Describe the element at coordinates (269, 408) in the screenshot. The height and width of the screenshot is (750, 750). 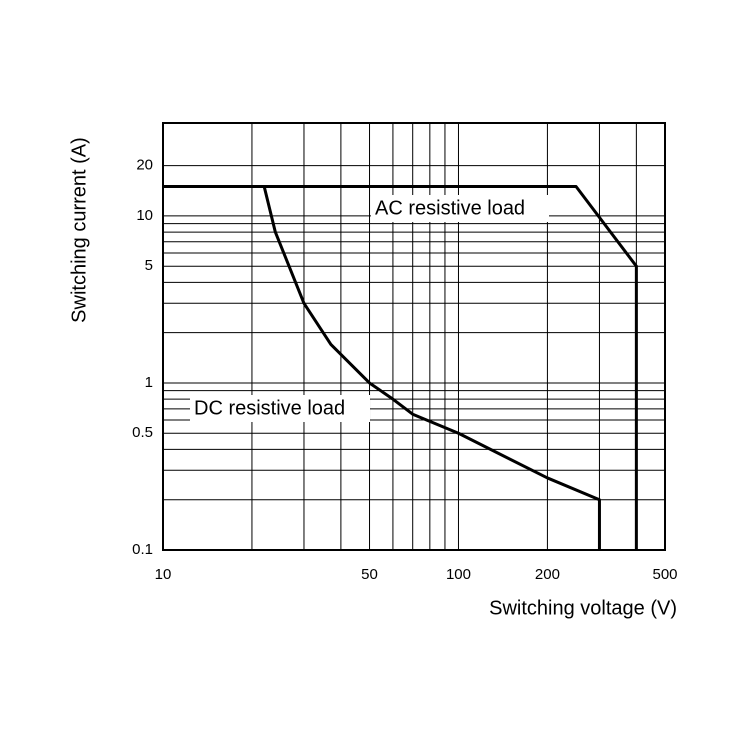
I see `series-label: DC resistive load` at that location.